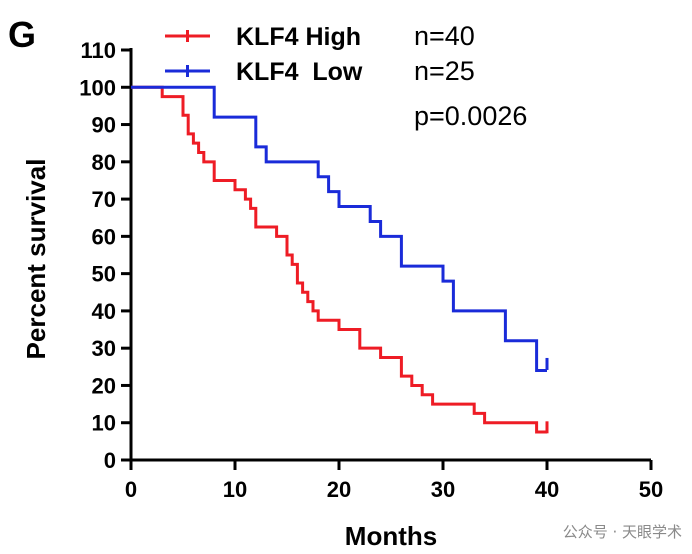  What do you see at coordinates (235, 489) in the screenshot?
I see `x-tick-label: 10` at bounding box center [235, 489].